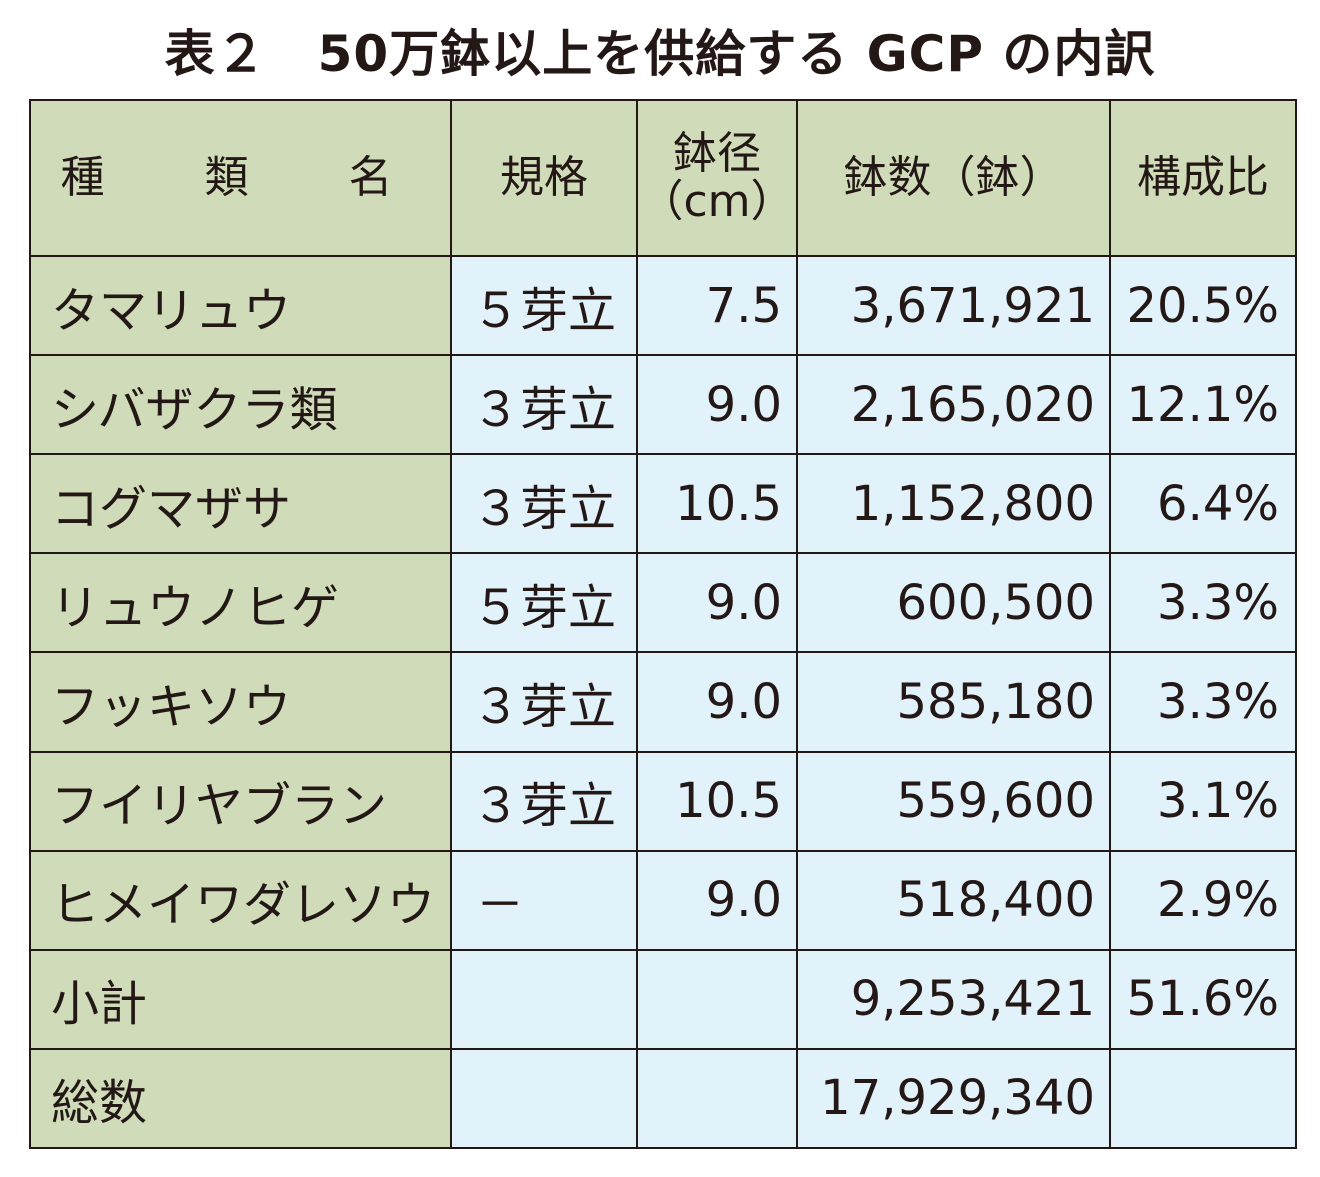  Describe the element at coordinates (717, 999) in the screenshot. I see `subtotal-diameter-empty` at that location.